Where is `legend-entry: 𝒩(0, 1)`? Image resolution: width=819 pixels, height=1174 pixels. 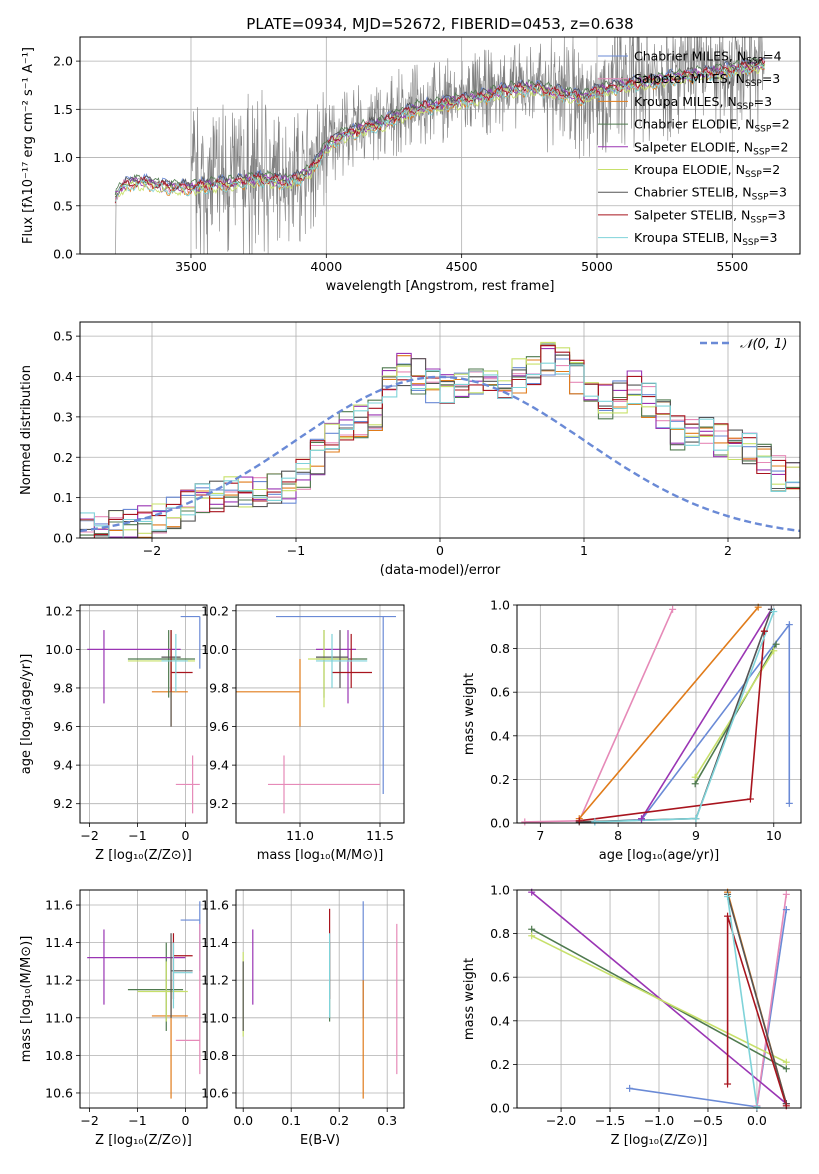
legend-entry: 𝒩(0, 1) is located at coordinates (763, 344).